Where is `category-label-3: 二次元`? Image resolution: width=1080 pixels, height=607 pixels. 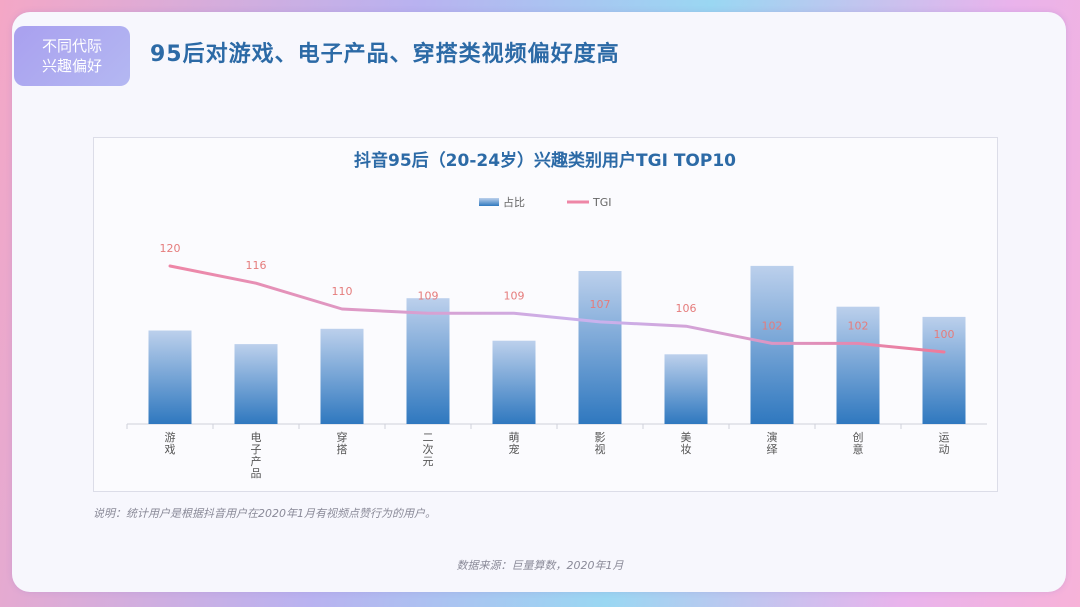 category-label-3: 二次元 is located at coordinates (428, 449).